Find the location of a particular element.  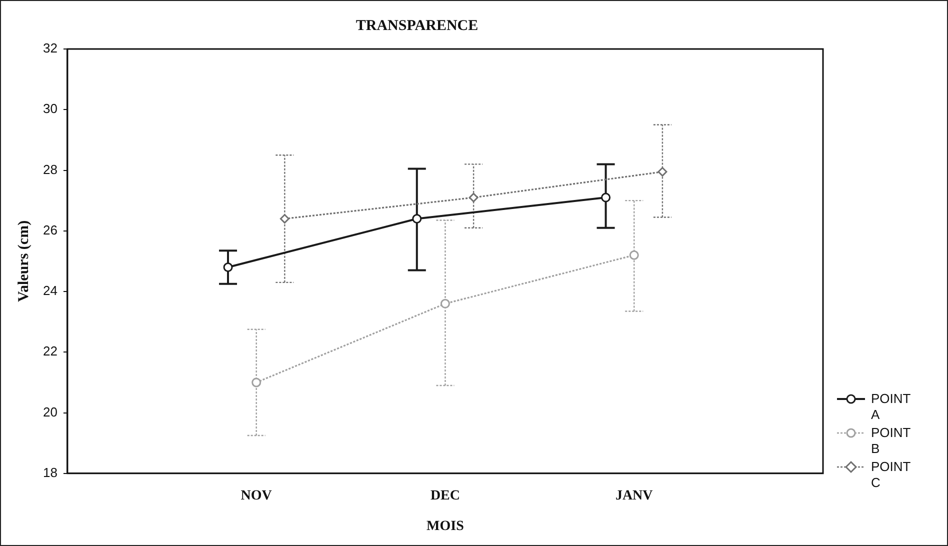

y-tick-label: 30 is located at coordinates (50, 108).